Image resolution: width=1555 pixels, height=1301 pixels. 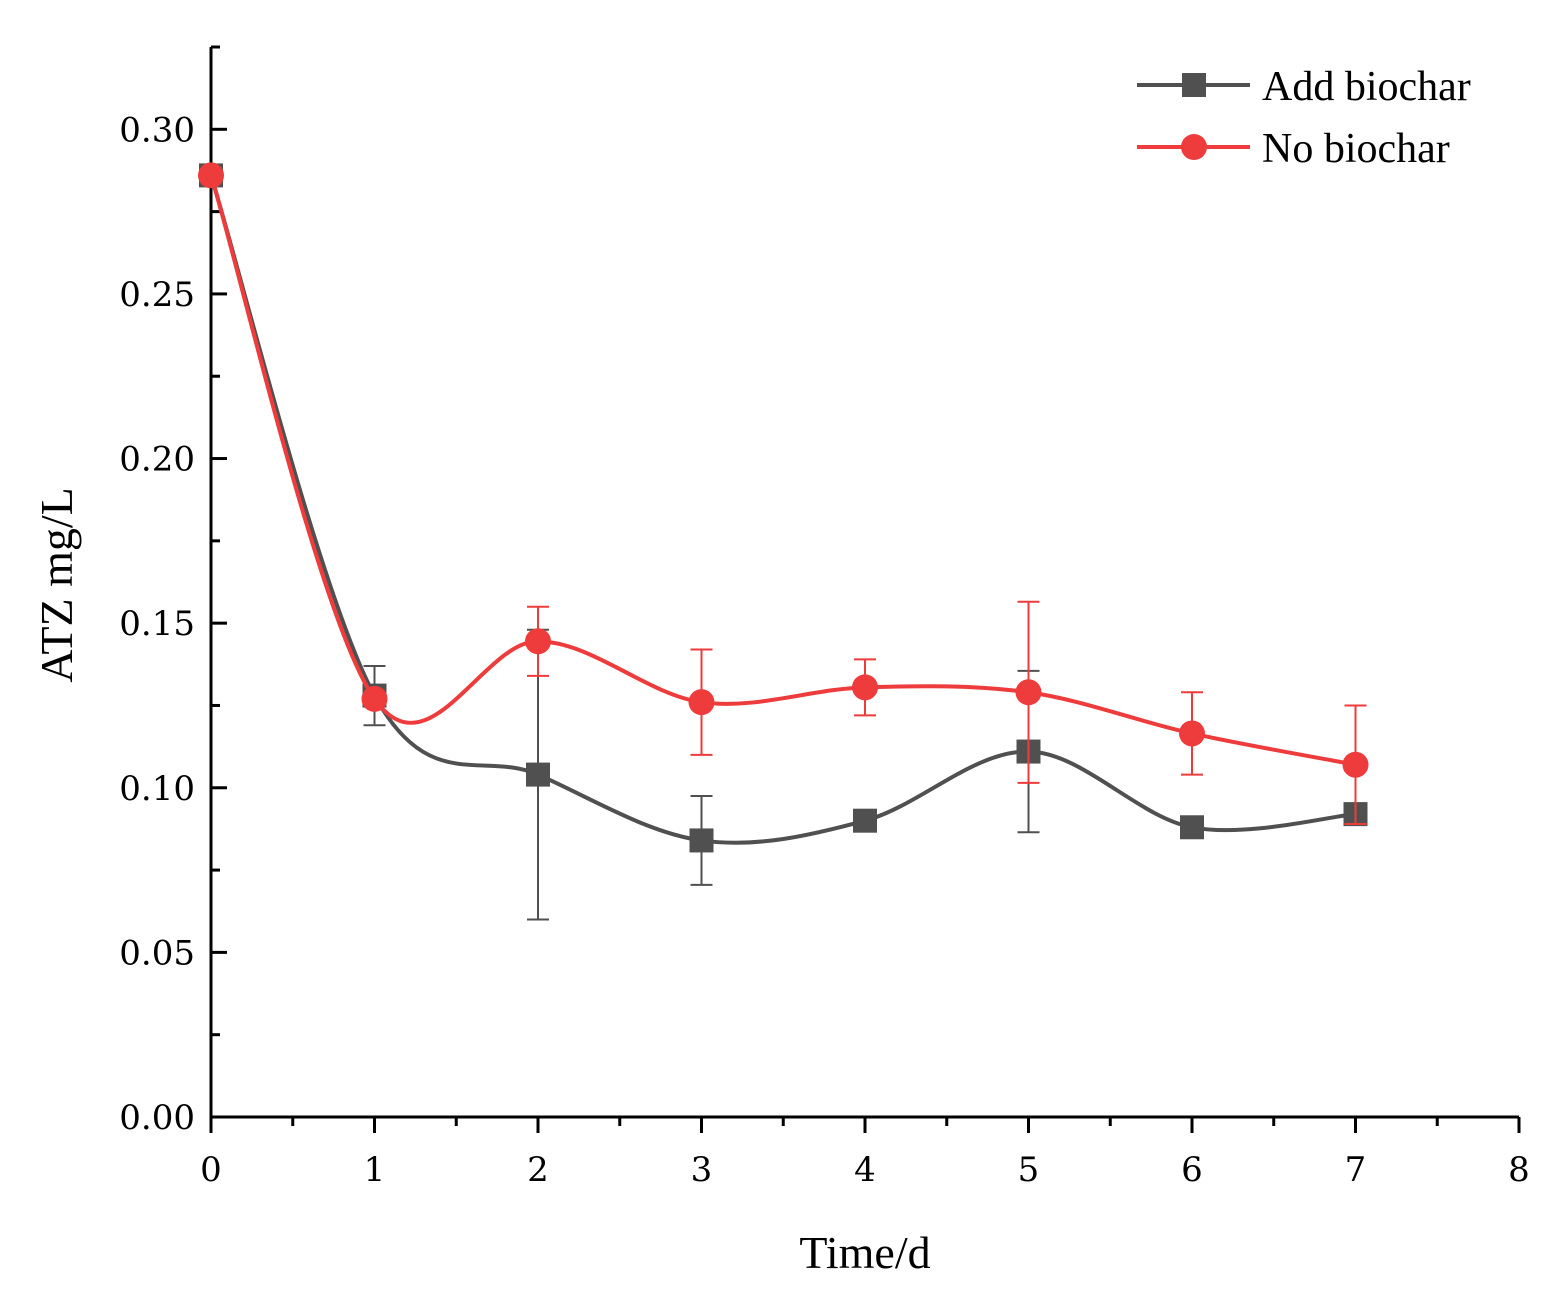 I want to click on legend-item-1: No biochar, so click(x=1293, y=149).